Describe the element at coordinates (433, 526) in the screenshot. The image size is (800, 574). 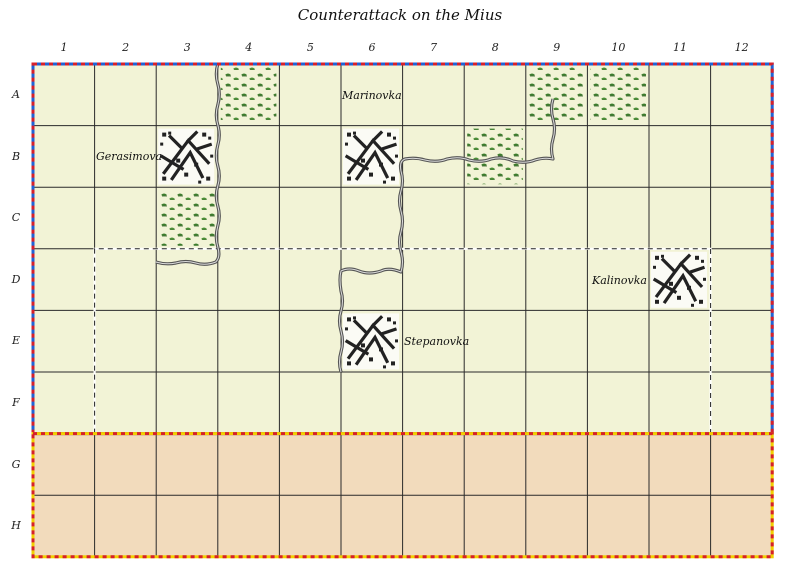
I see `map-cell-H7` at that location.